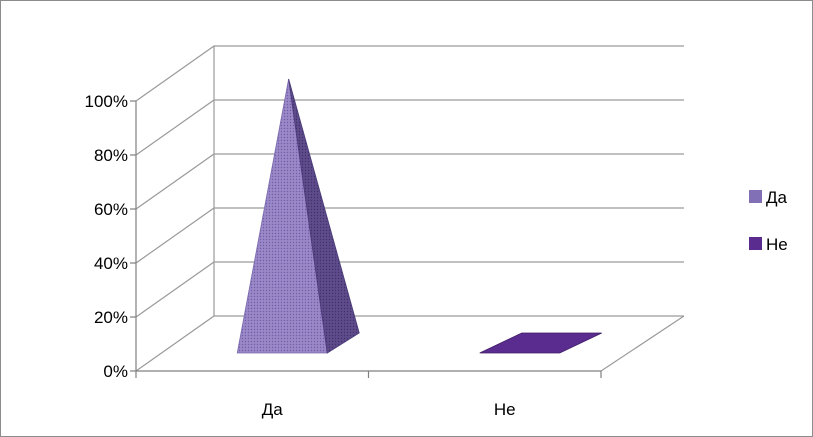  I want to click on legend-label: Да, so click(777, 197).